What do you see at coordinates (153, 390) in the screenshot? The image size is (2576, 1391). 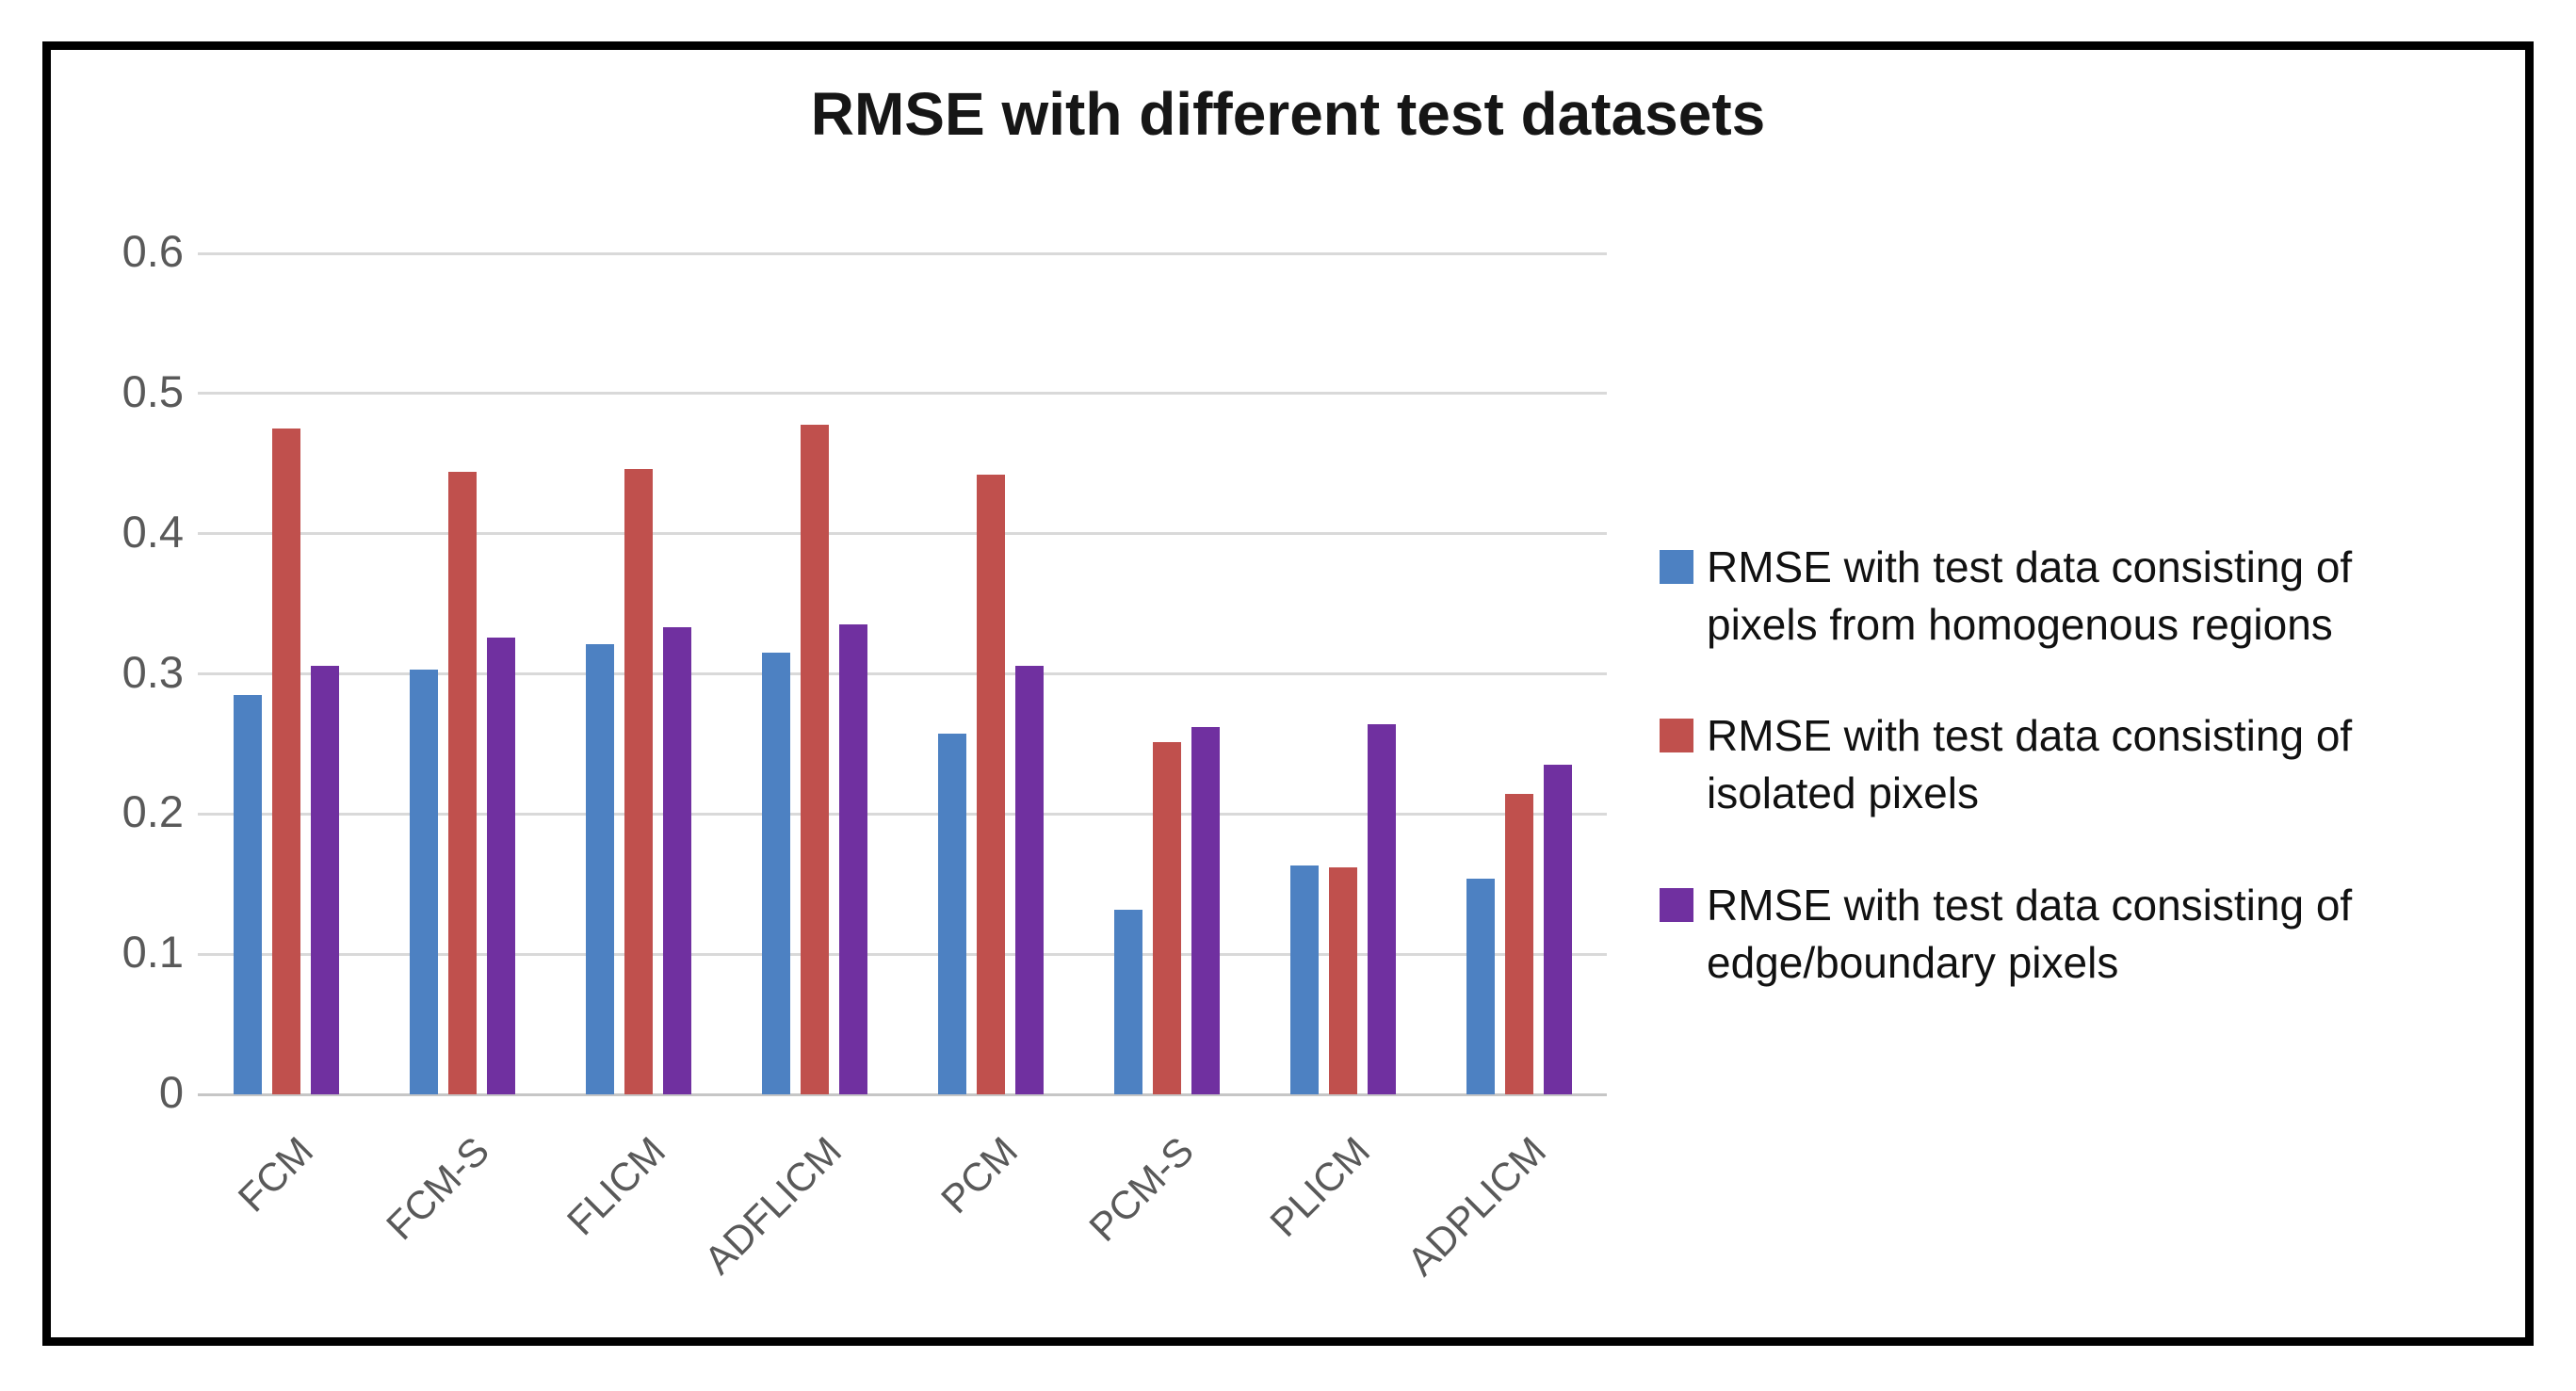 I see `y-axis-tick-label: 0.5` at bounding box center [153, 390].